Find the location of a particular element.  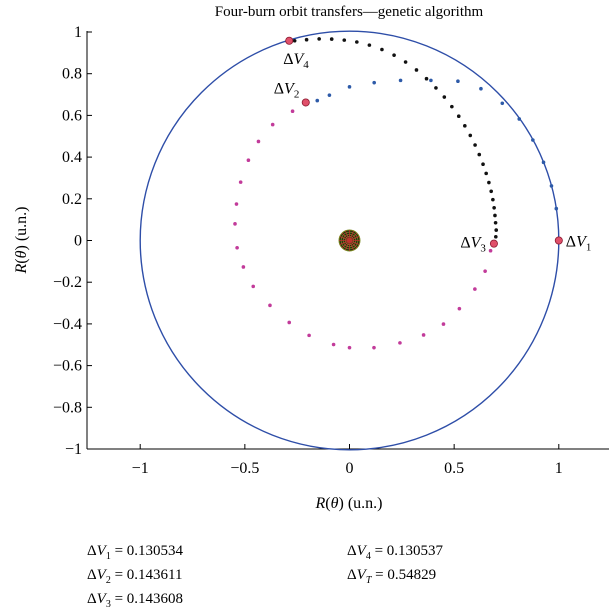

burn-marker-dv3 is located at coordinates (493, 243).